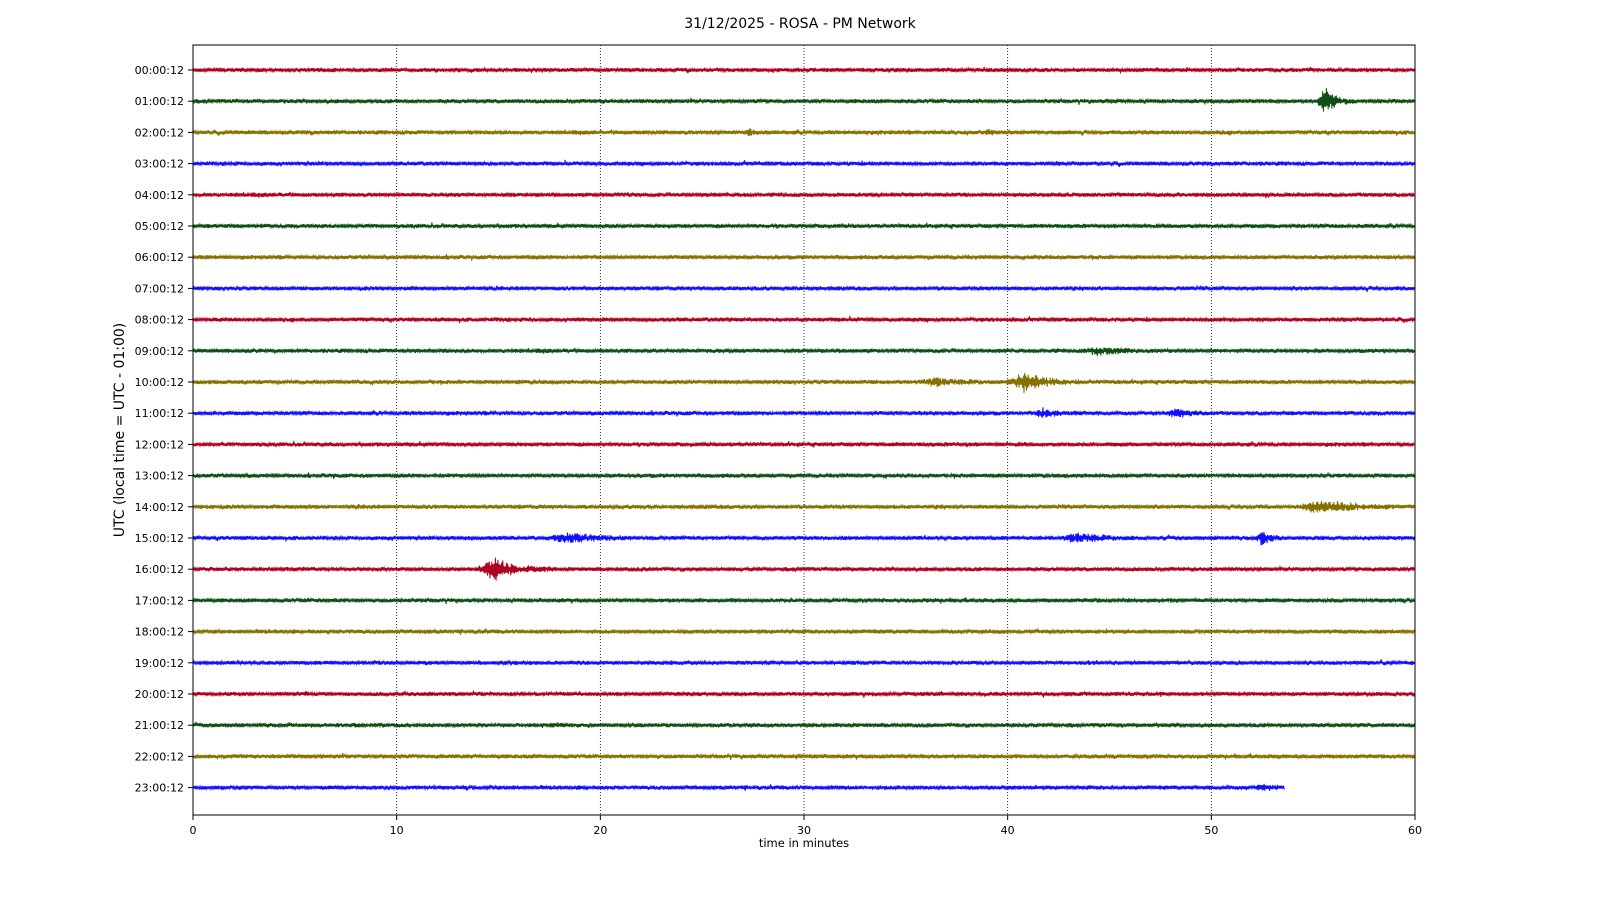 This screenshot has height=900, width=1600. What do you see at coordinates (159, 70) in the screenshot?
I see `y-tick-label: 00:00:12` at bounding box center [159, 70].